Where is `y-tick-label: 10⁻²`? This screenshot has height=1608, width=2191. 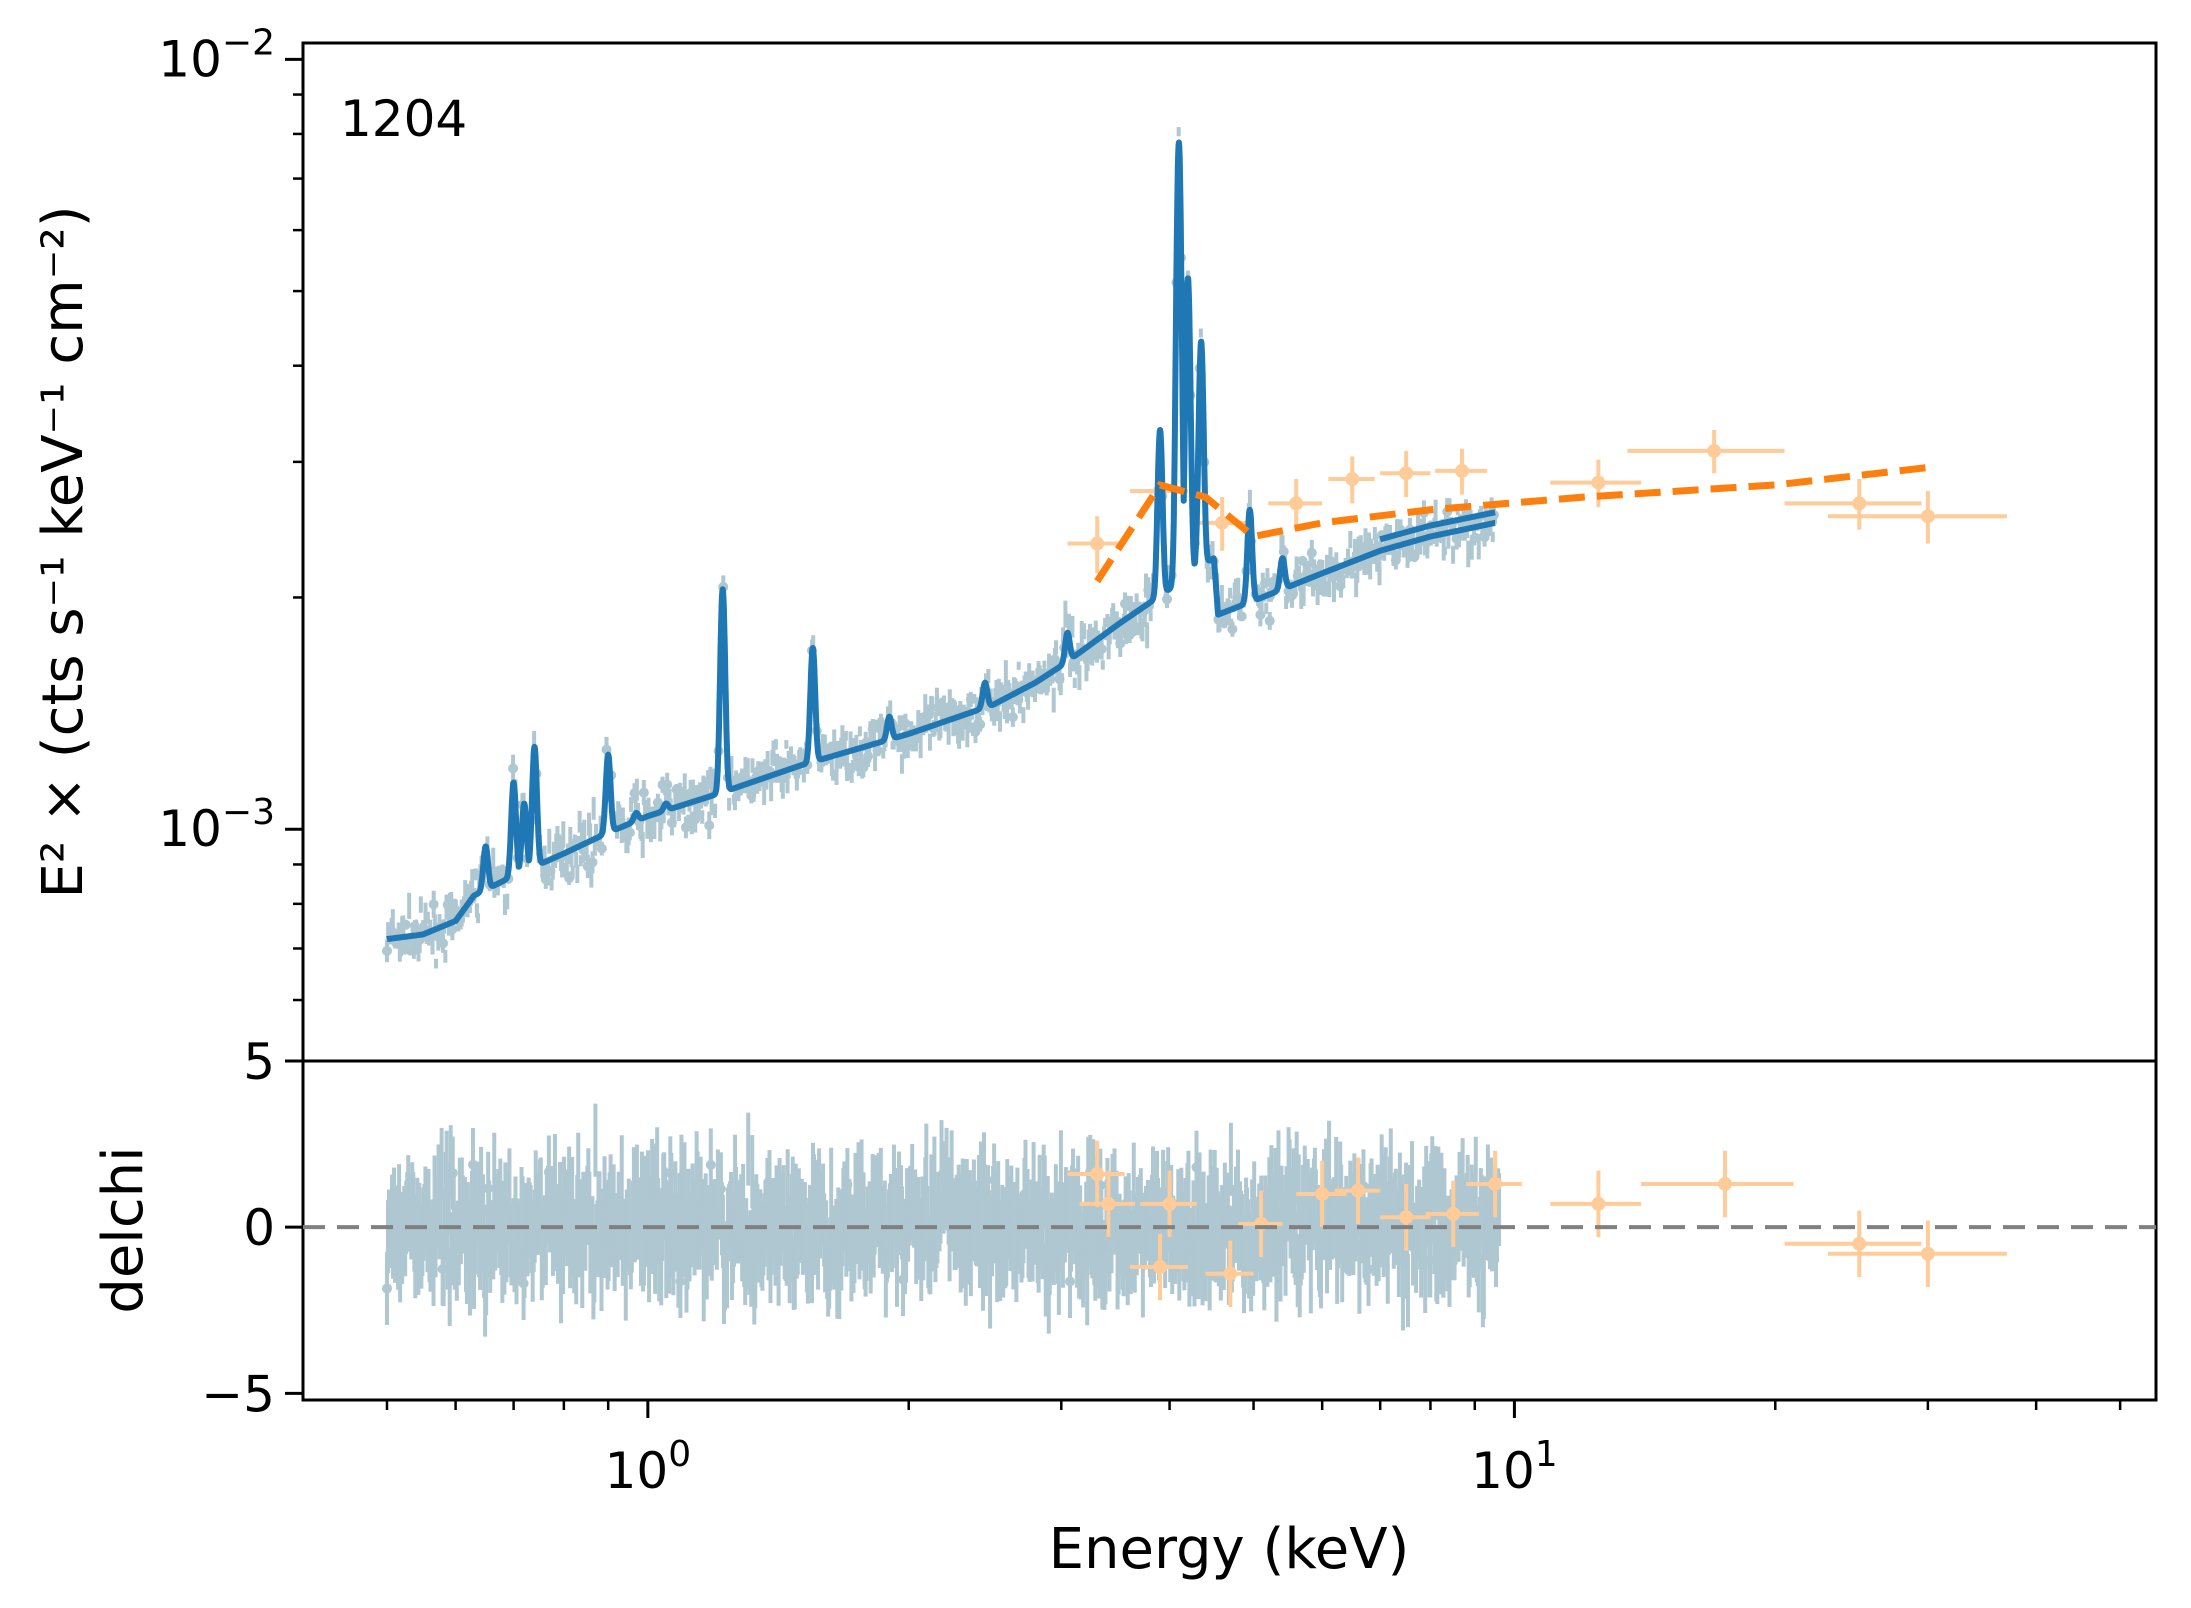 y-tick-label: 10⁻² is located at coordinates (216, 55).